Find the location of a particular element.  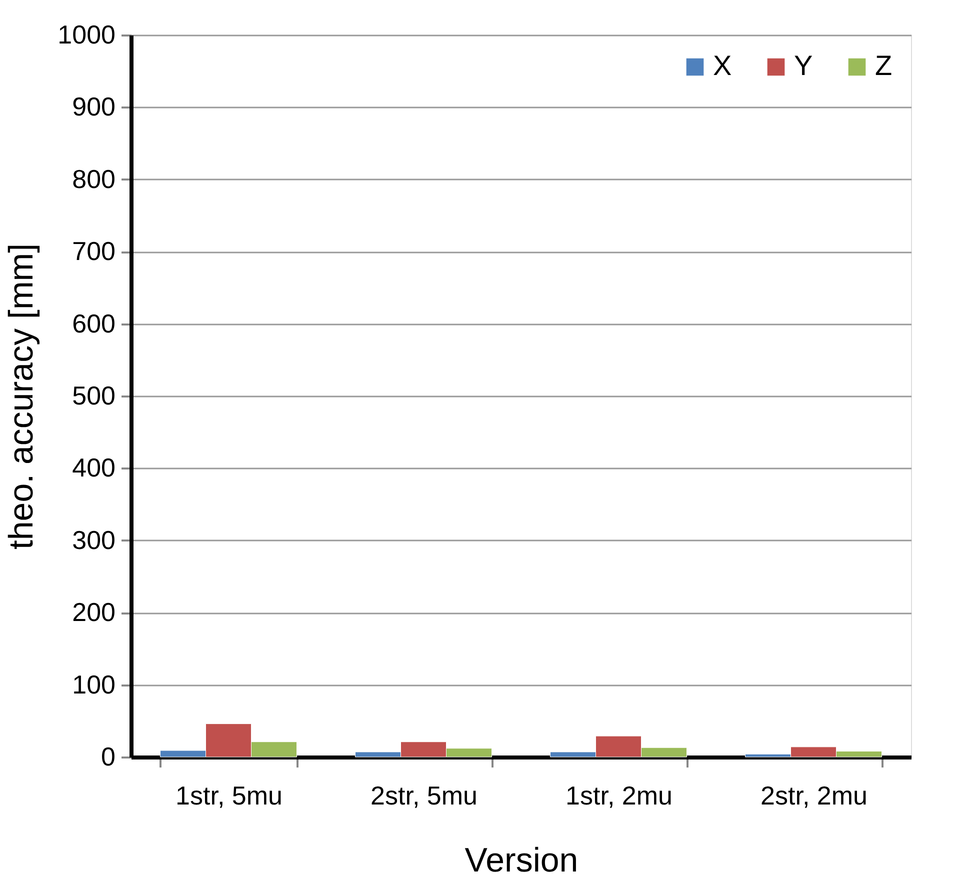

x-tick-label: 1str, 2mu is located at coordinates (619, 795).